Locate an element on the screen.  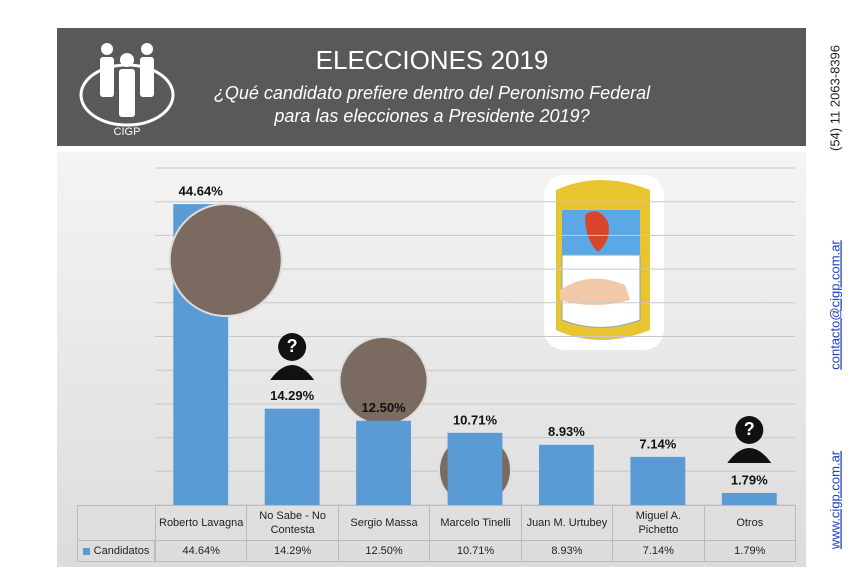
table-value: 10.71% is located at coordinates (475, 551).